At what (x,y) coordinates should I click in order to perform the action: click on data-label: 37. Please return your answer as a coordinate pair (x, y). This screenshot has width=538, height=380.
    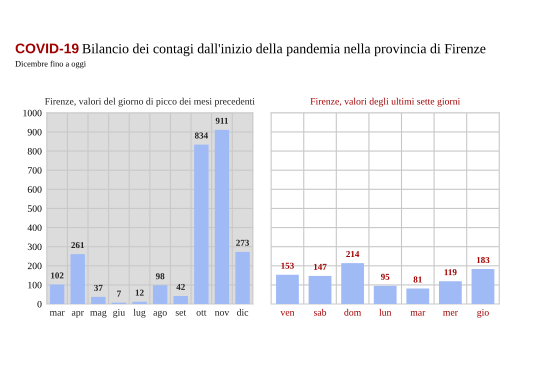
    Looking at the image, I should click on (98, 287).